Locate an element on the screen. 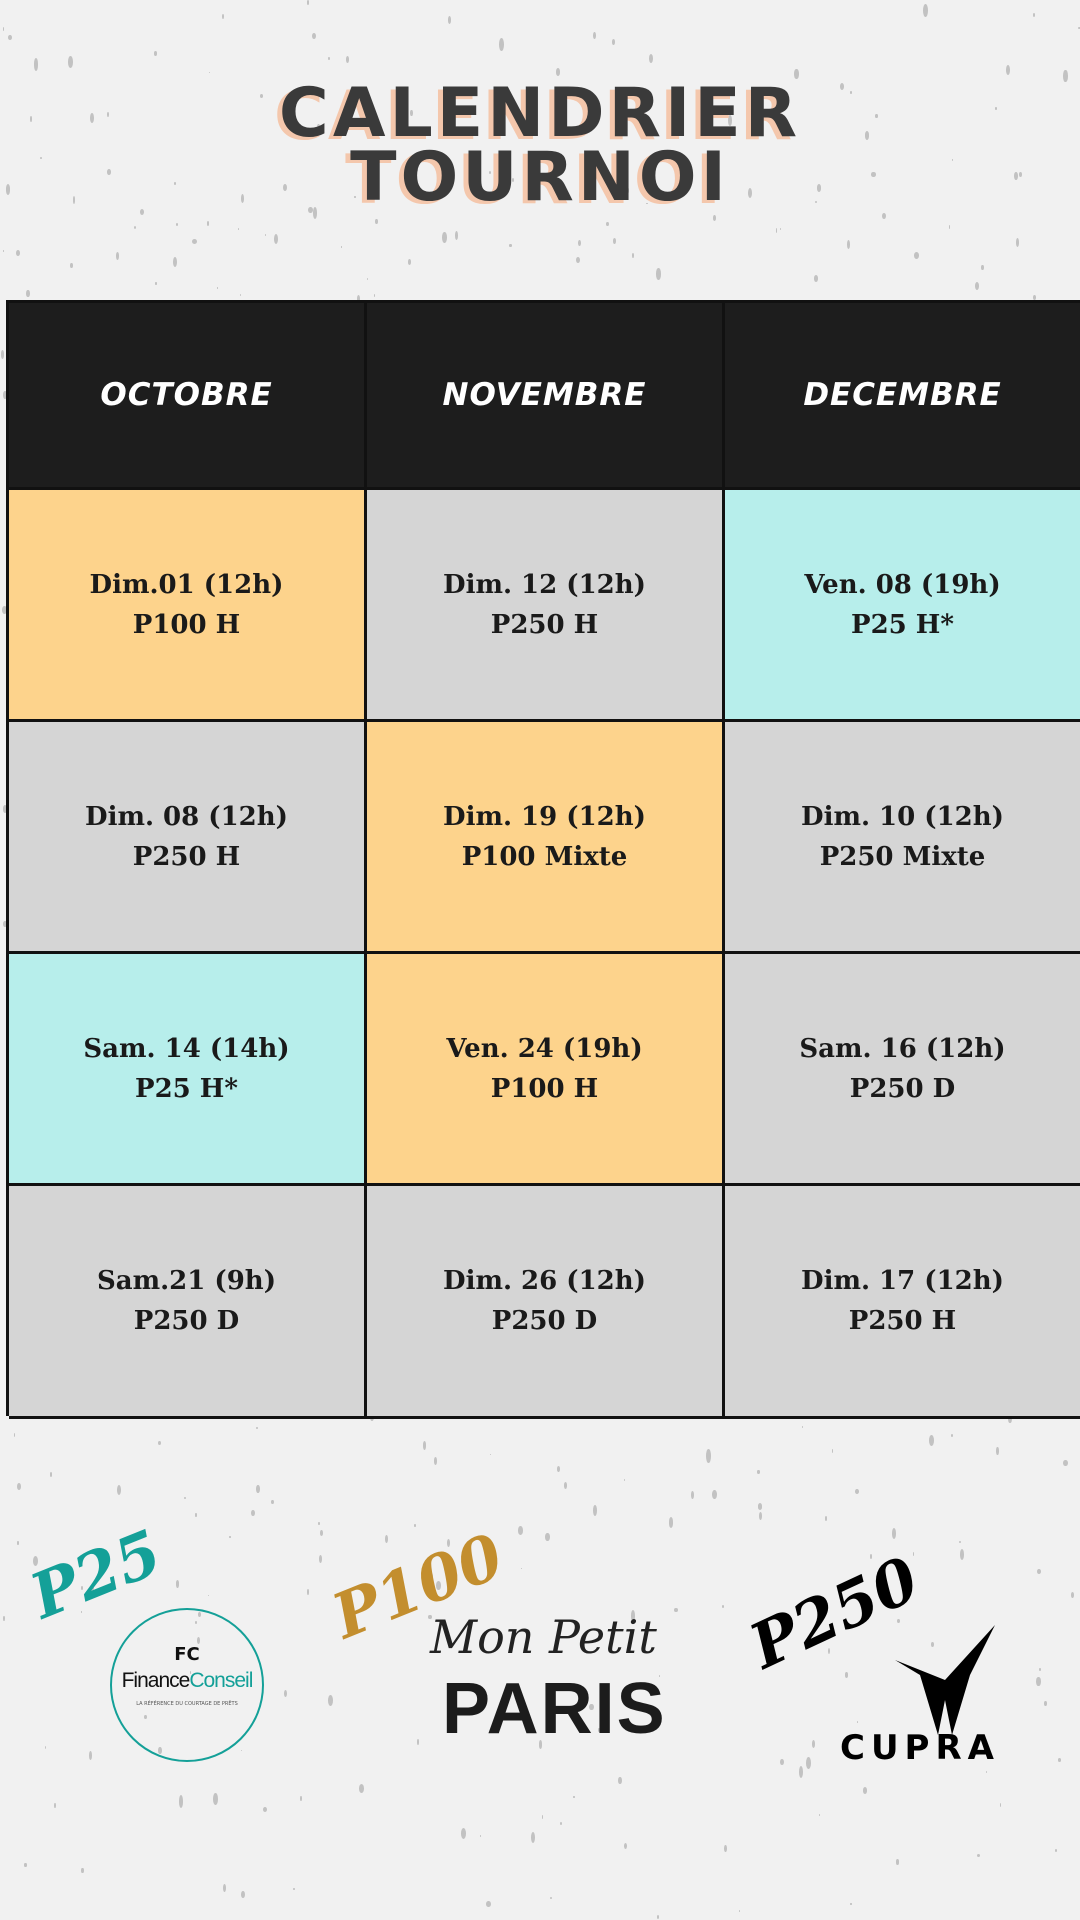 The width and height of the screenshot is (1080, 1920). mon-petit-logo: Mon Petit is located at coordinates (543, 1637).